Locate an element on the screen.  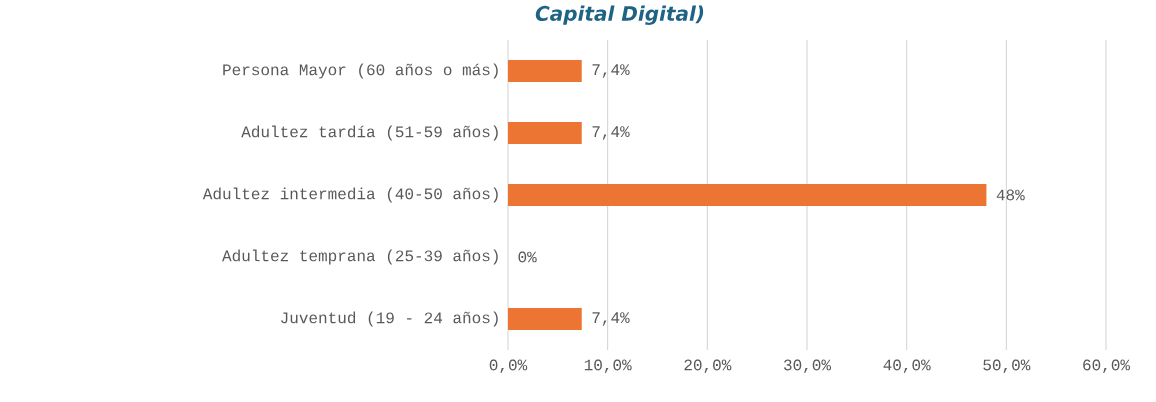
data-label: 0% is located at coordinates (527, 257).